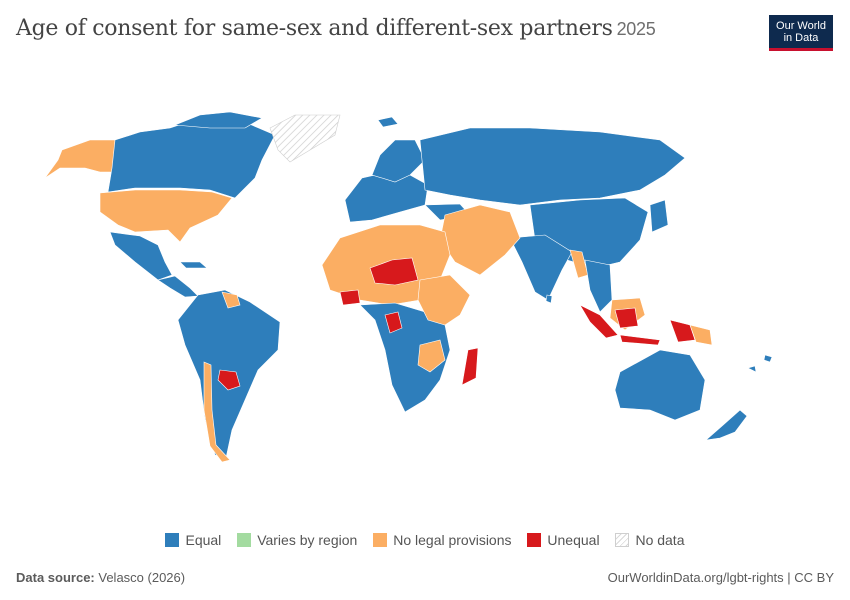  What do you see at coordinates (305, 138) in the screenshot?
I see `region-greenland` at bounding box center [305, 138].